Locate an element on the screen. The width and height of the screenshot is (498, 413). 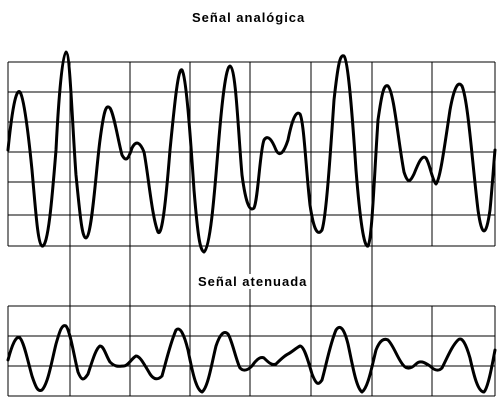
analog-signal-title: Señal analógica is located at coordinates (249, 17).